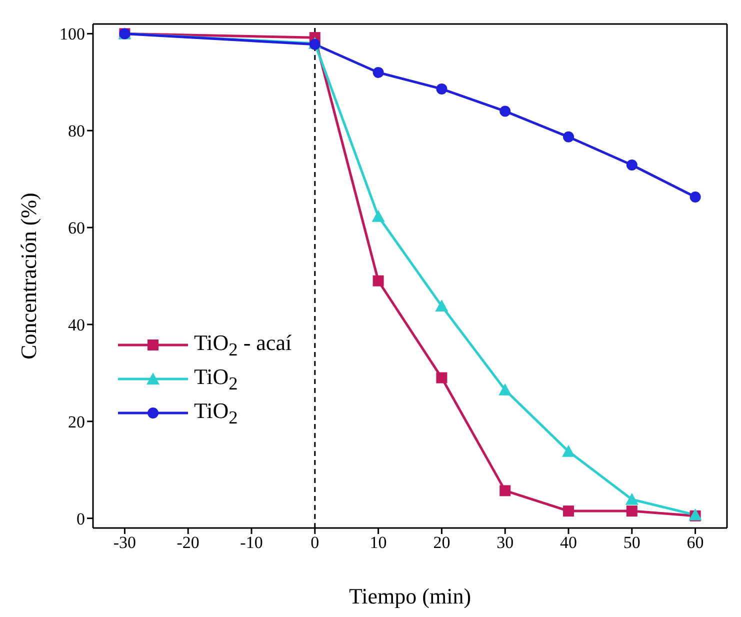 The height and width of the screenshot is (617, 741). I want to click on y-tick-label: 0, so click(80, 518).